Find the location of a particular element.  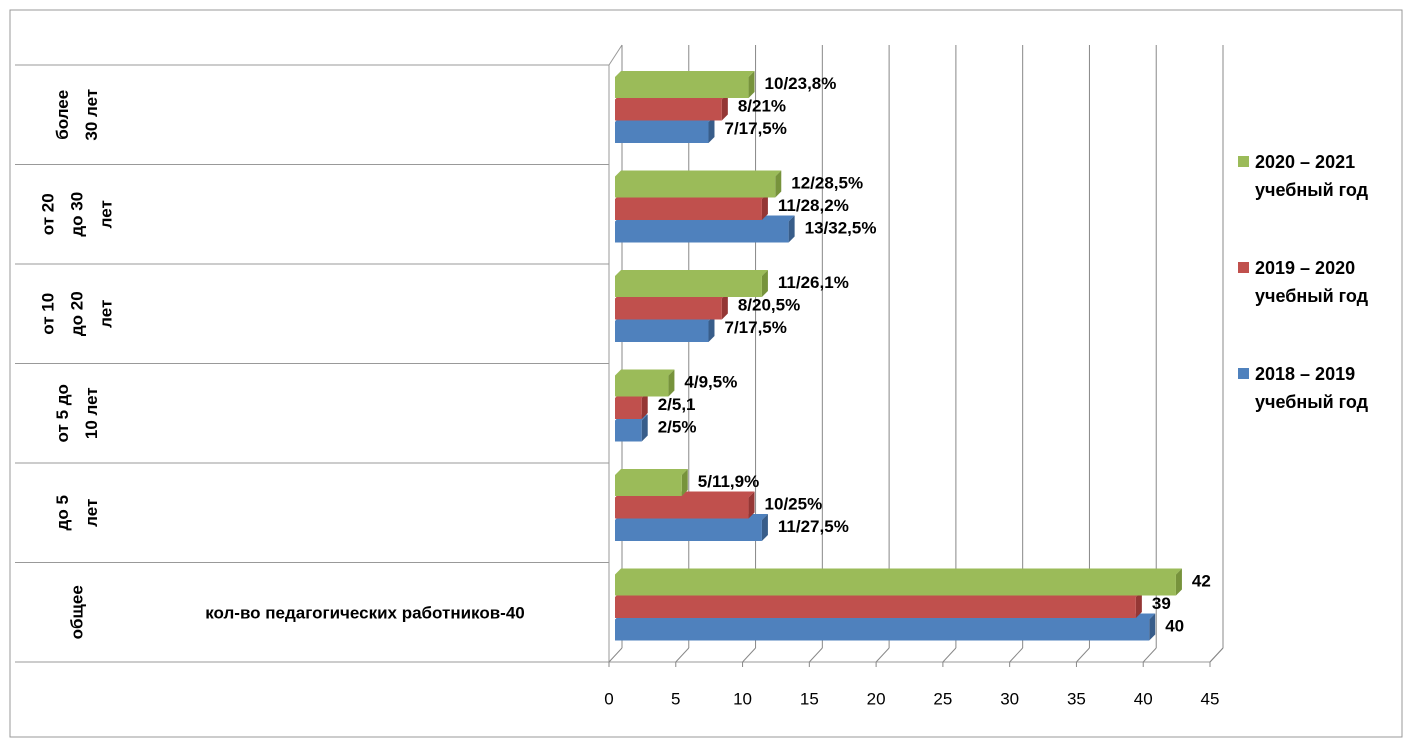

value-label: 10/23,8% is located at coordinates (801, 83).